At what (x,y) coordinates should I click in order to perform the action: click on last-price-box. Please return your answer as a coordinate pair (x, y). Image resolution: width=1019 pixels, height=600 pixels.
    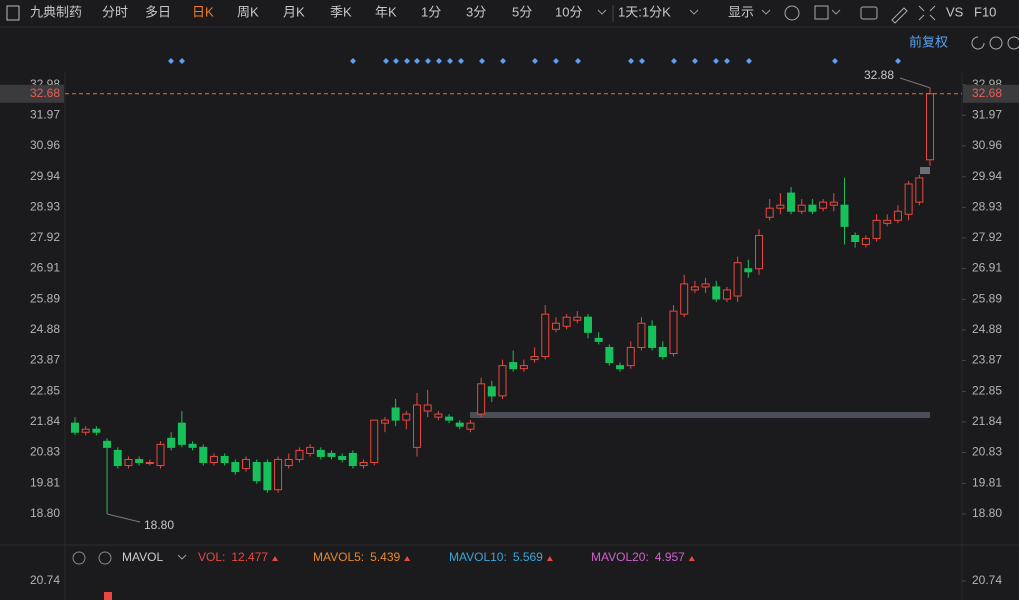
    Looking at the image, I should click on (991, 93).